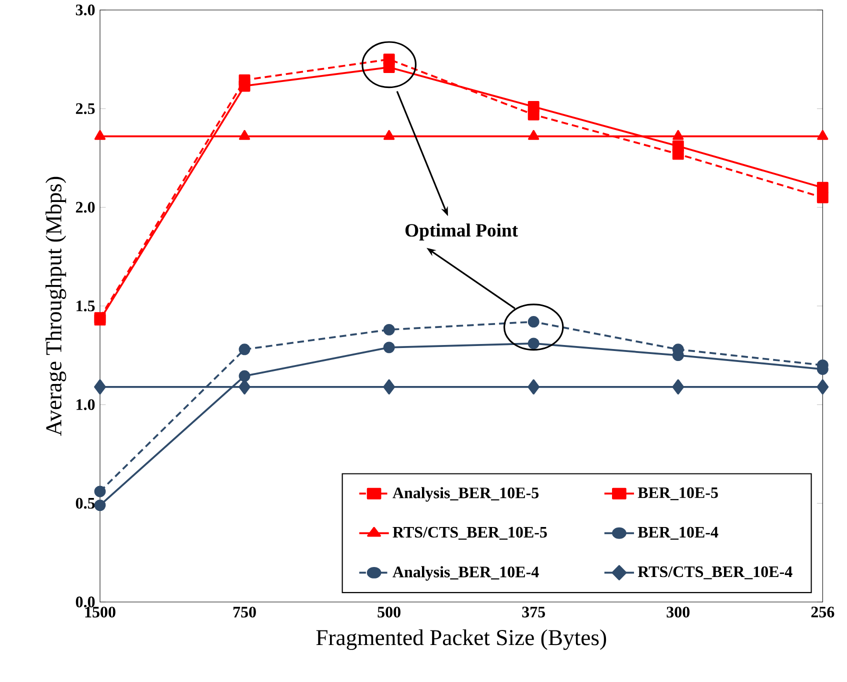 The width and height of the screenshot is (847, 682). What do you see at coordinates (678, 533) in the screenshot?
I see `legend-label: BER_10E-4` at bounding box center [678, 533].